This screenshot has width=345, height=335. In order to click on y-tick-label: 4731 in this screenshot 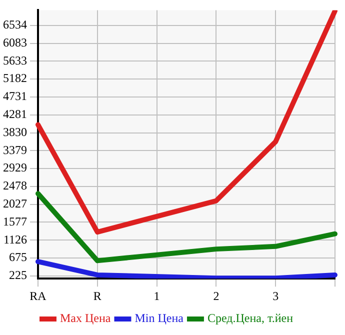, I will do `click(15, 96)`.